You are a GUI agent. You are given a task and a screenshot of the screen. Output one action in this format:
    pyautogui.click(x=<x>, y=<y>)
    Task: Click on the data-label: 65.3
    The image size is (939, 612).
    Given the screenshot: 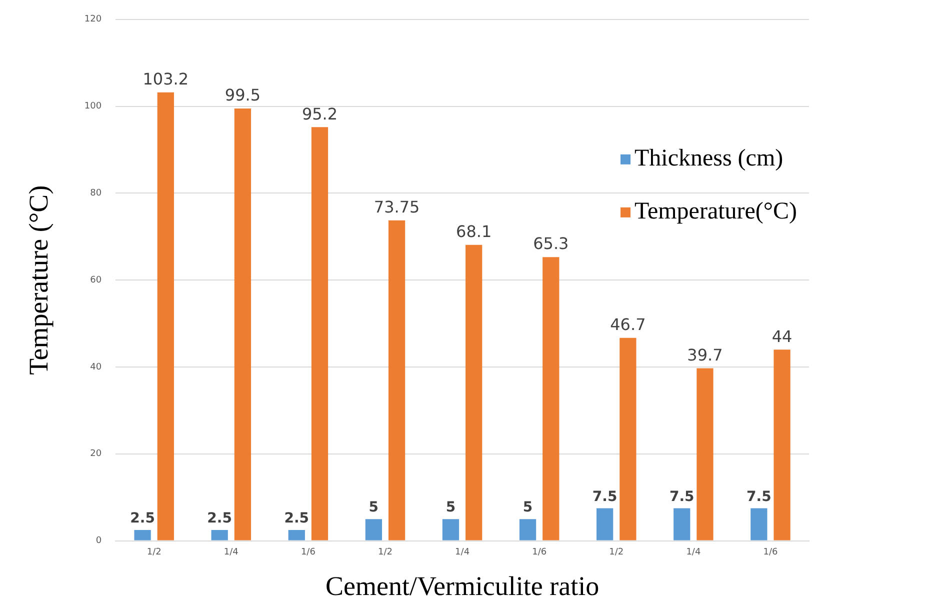 What is the action you would take?
    pyautogui.click(x=551, y=244)
    